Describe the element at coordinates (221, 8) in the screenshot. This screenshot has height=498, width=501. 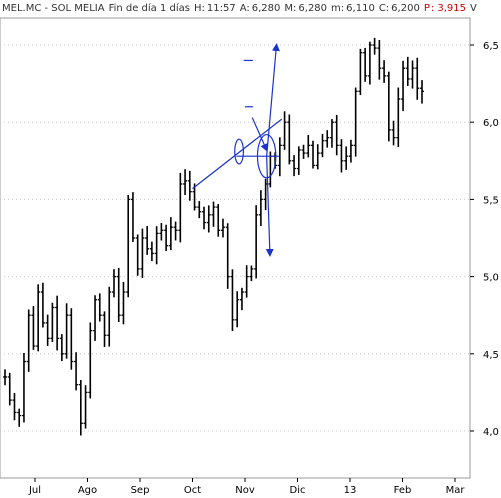
I see `header-h-value: 11:57` at that location.